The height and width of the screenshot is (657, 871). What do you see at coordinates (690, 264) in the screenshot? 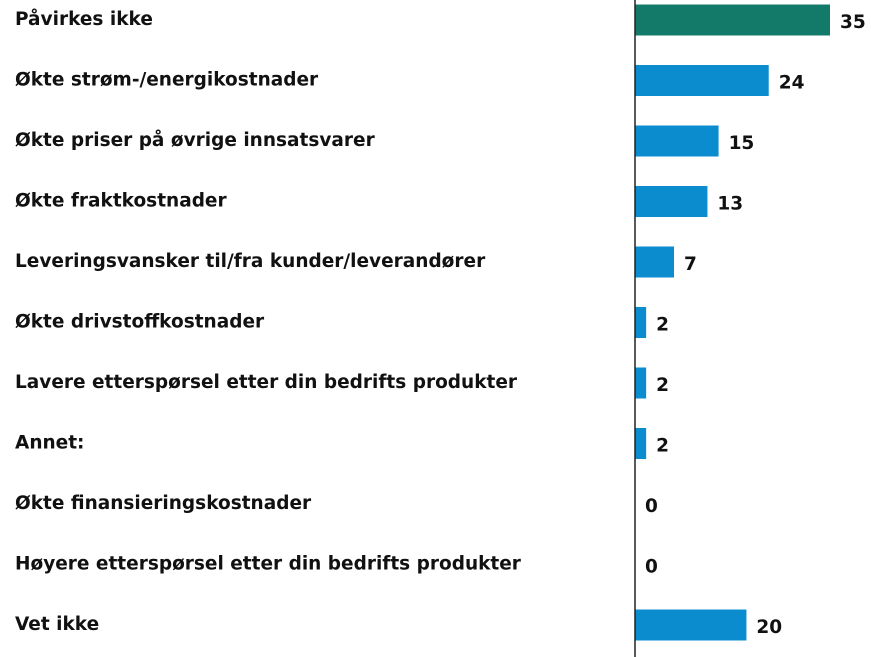
I see `value-label: 7` at bounding box center [690, 264].